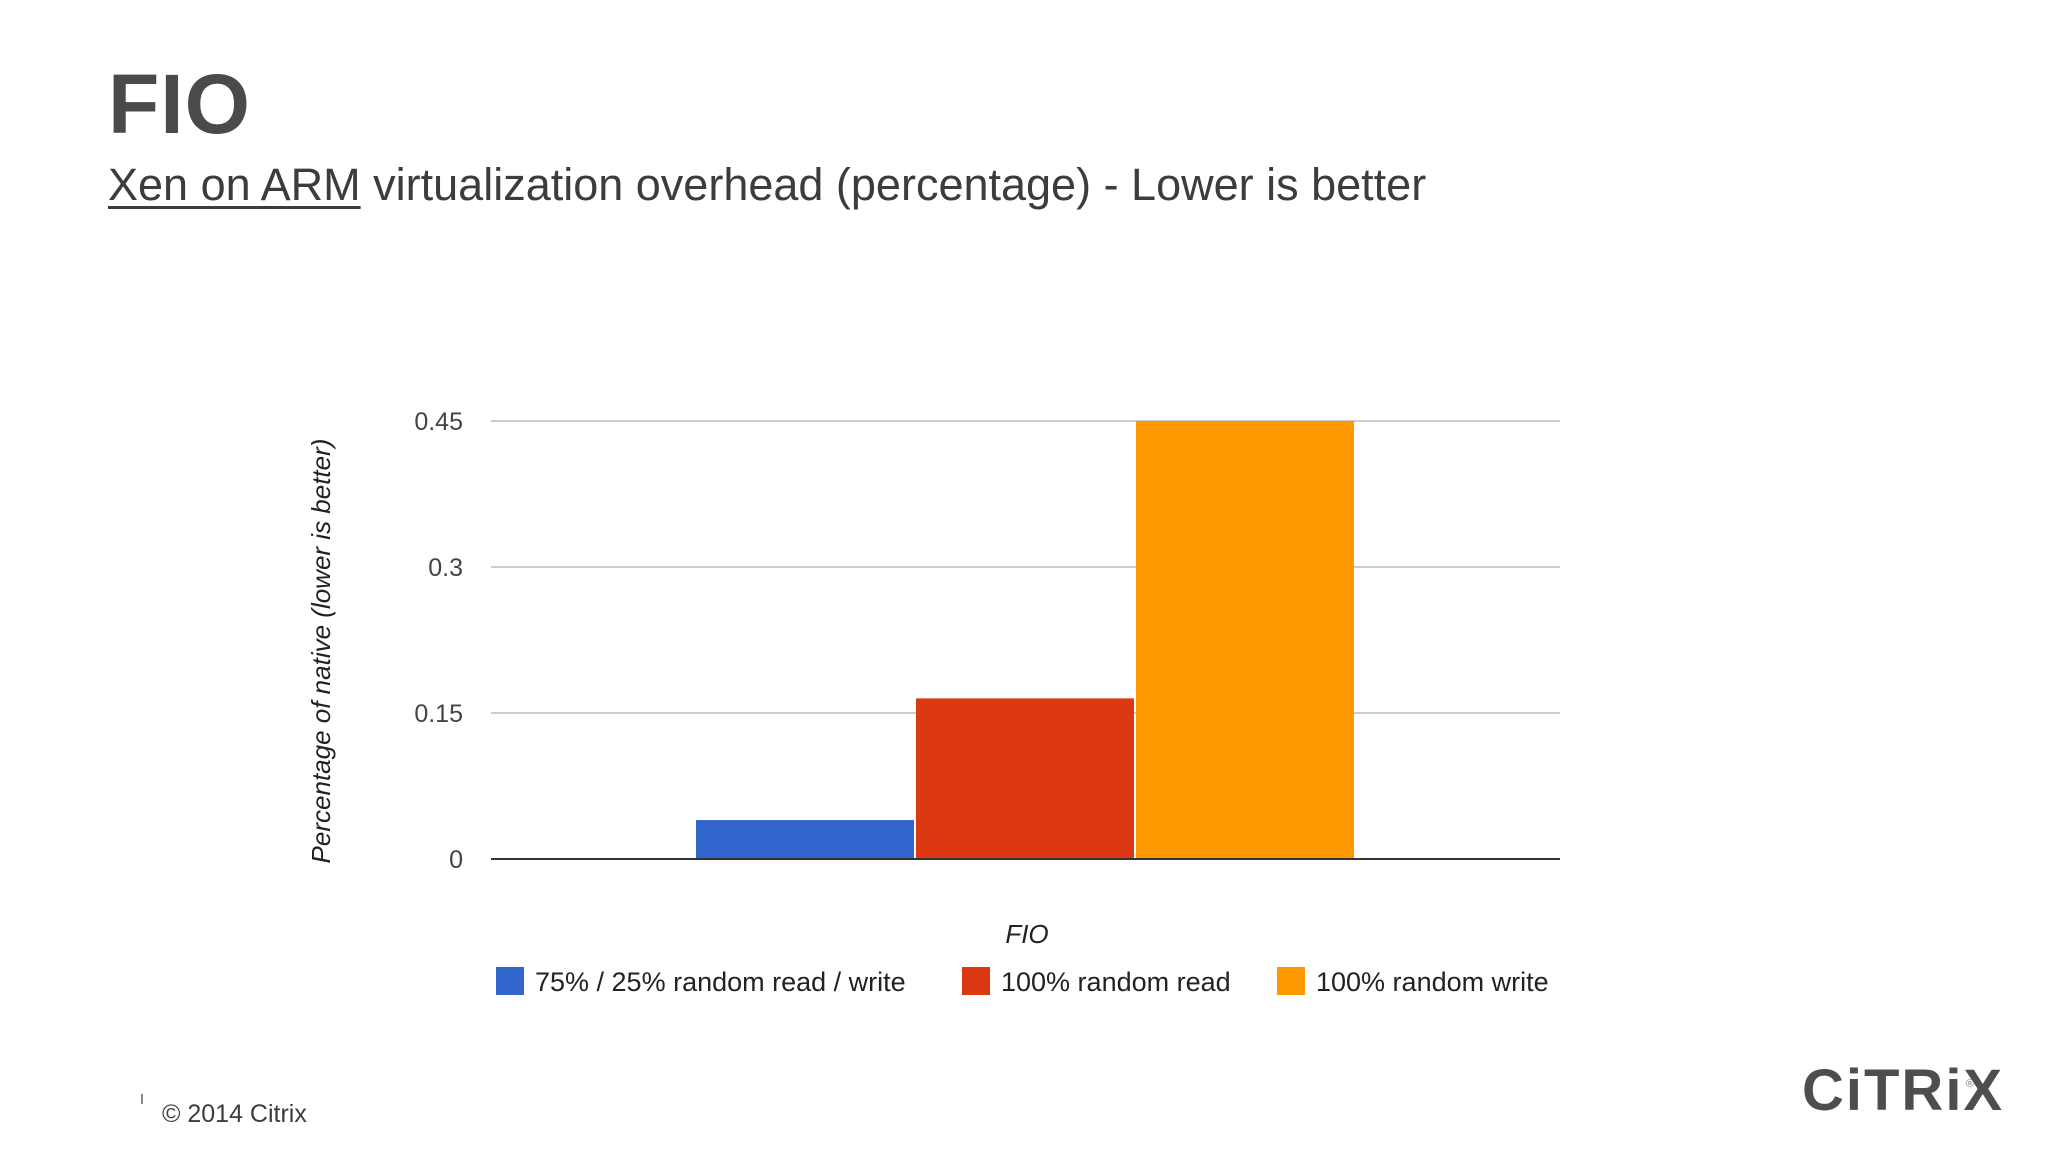 This screenshot has width=2048, height=1152. What do you see at coordinates (1903, 1090) in the screenshot?
I see `citrix-logo: CiTRiX` at bounding box center [1903, 1090].